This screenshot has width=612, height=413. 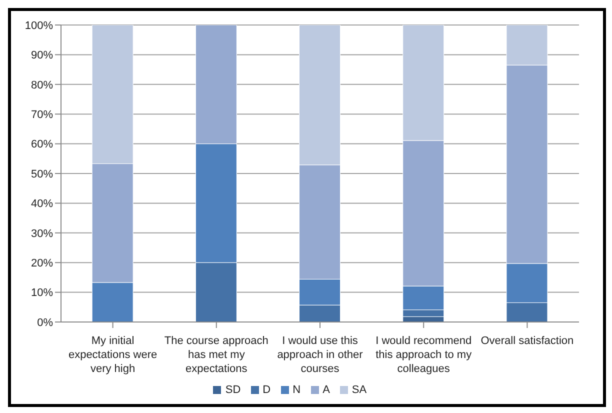 I want to click on y-tick-label: 90%, so click(x=42, y=56).